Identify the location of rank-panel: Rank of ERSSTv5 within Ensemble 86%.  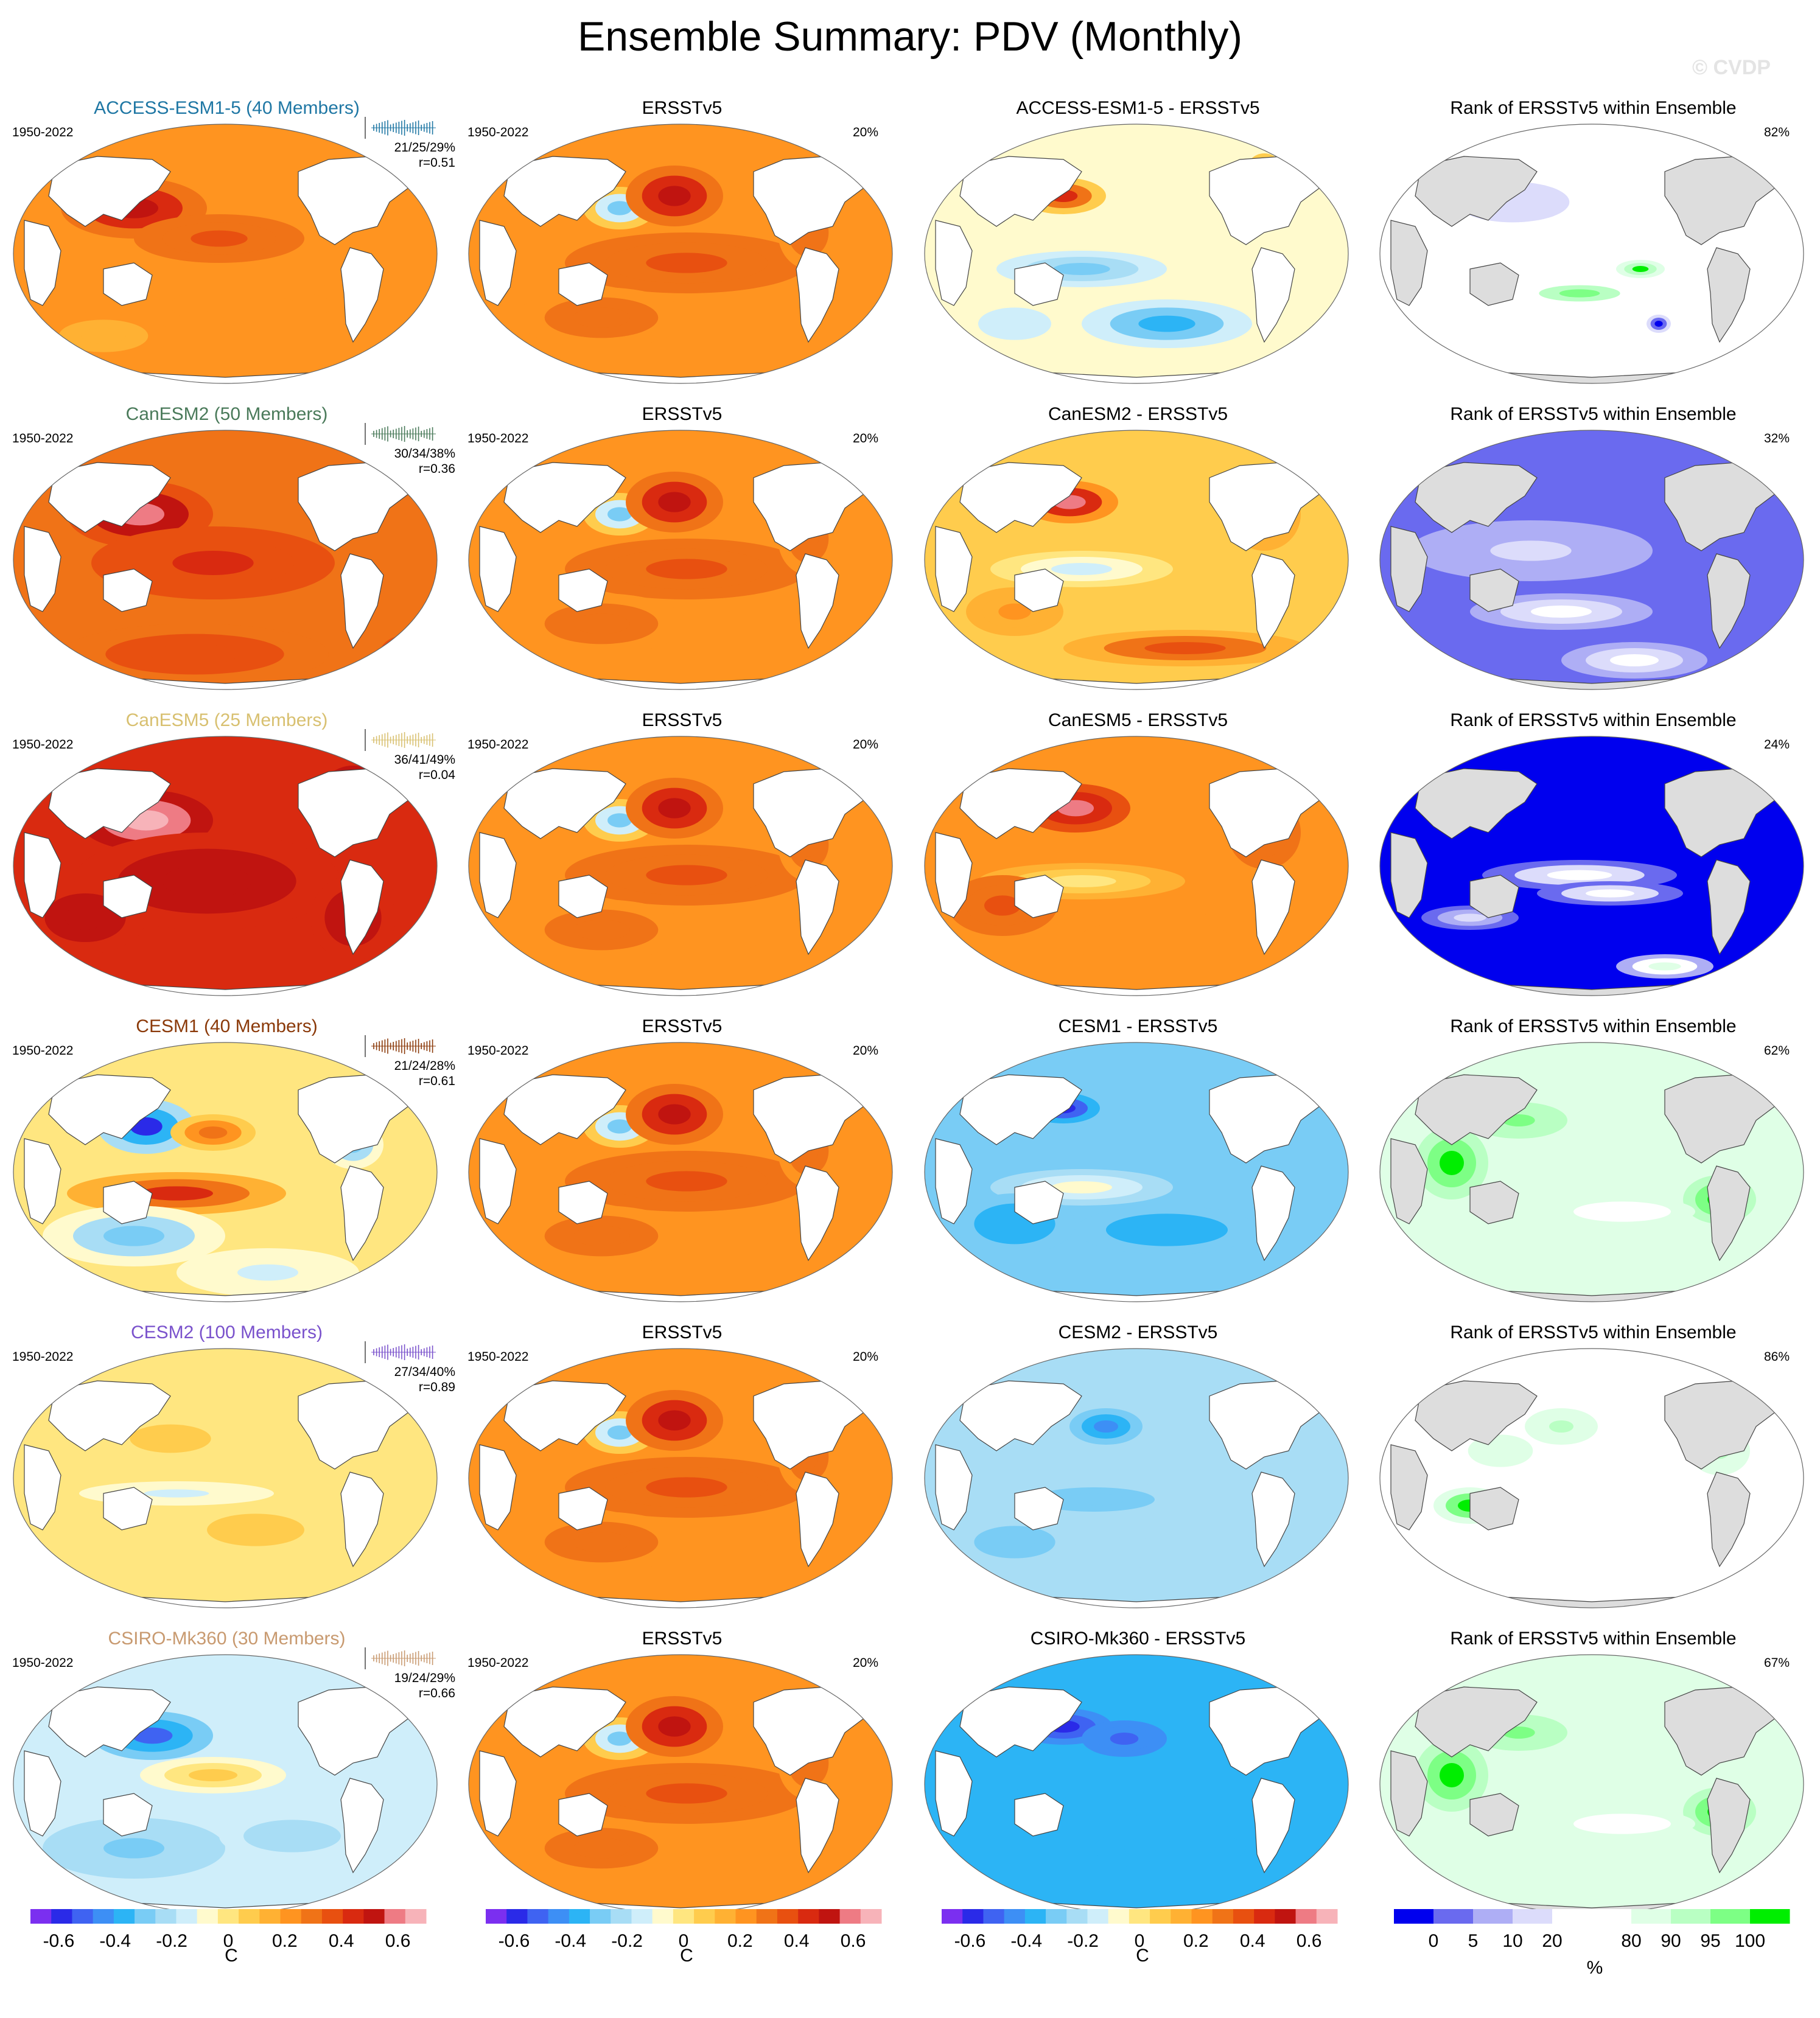
(1593, 1468).